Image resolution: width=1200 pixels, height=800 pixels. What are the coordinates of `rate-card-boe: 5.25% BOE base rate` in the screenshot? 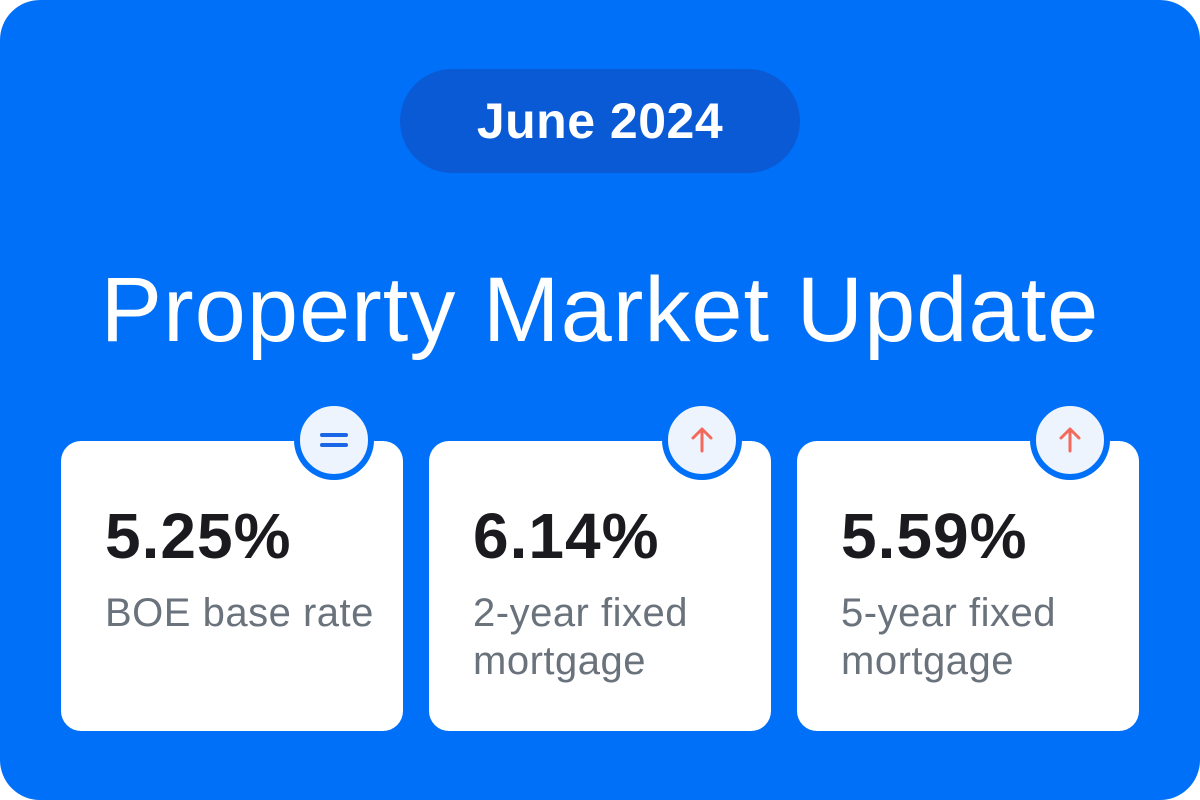 It's located at (232, 586).